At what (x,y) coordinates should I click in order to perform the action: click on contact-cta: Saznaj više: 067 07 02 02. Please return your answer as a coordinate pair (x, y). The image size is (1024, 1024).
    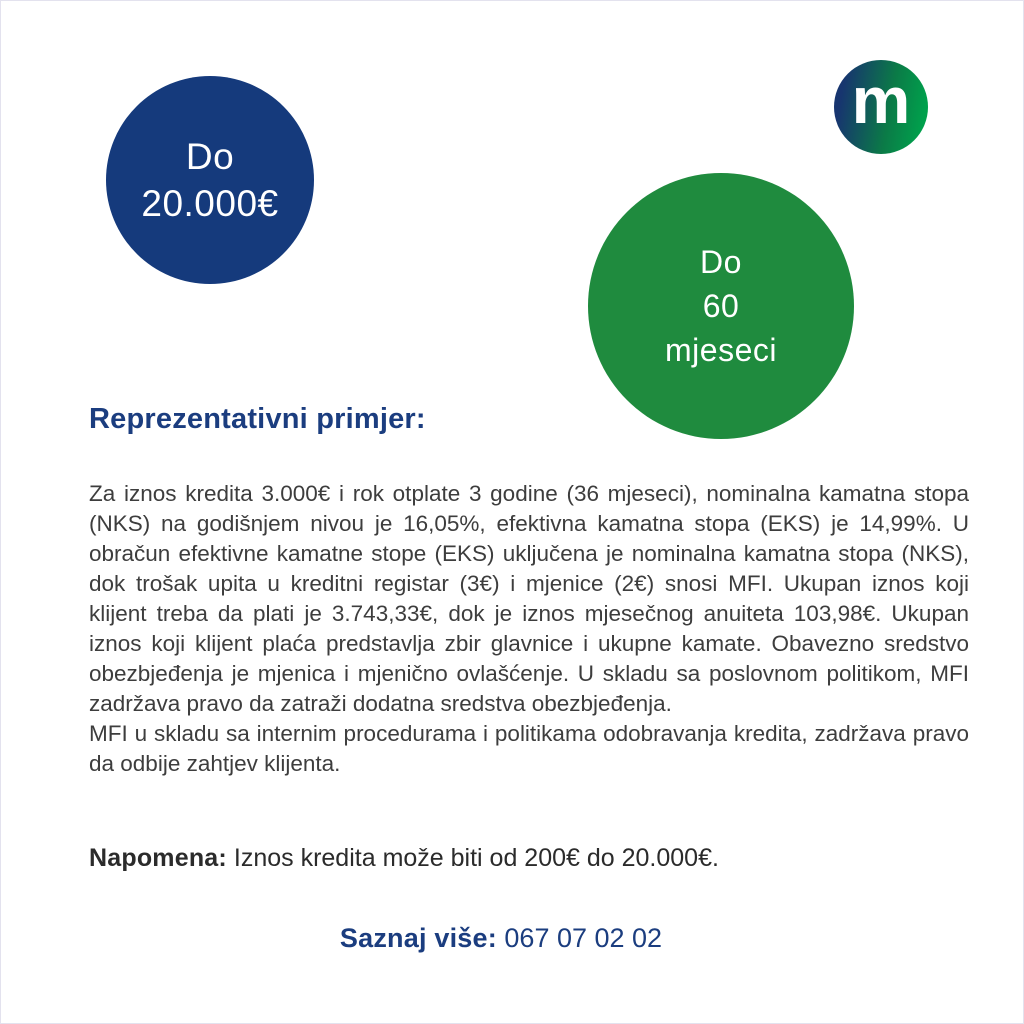
    Looking at the image, I should click on (501, 938).